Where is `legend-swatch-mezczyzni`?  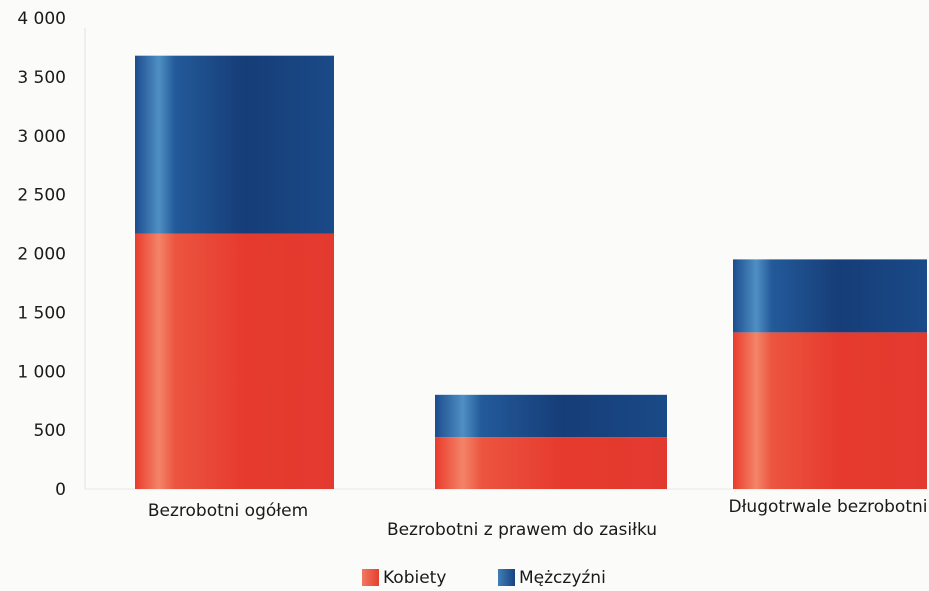
legend-swatch-mezczyzni is located at coordinates (506, 577).